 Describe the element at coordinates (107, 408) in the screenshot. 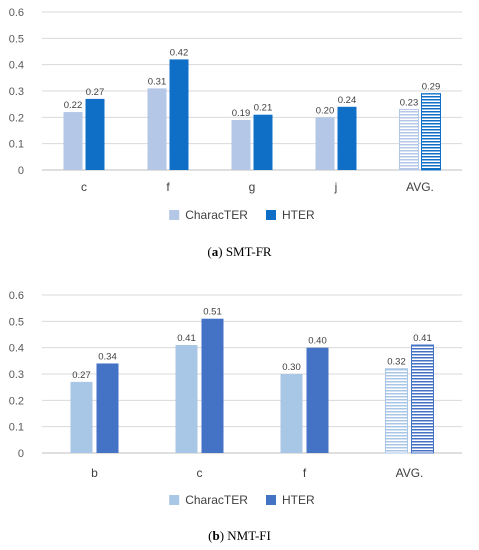

I see `bar-hter-b` at that location.